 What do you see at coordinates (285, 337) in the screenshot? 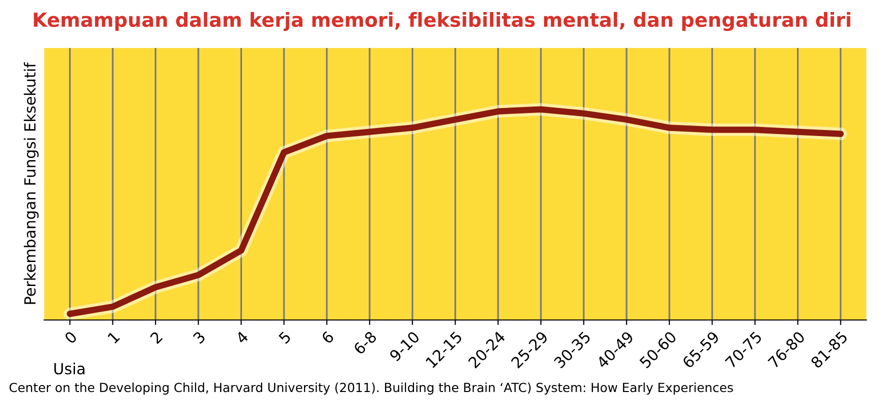
I see `x-tick-label: 5` at bounding box center [285, 337].